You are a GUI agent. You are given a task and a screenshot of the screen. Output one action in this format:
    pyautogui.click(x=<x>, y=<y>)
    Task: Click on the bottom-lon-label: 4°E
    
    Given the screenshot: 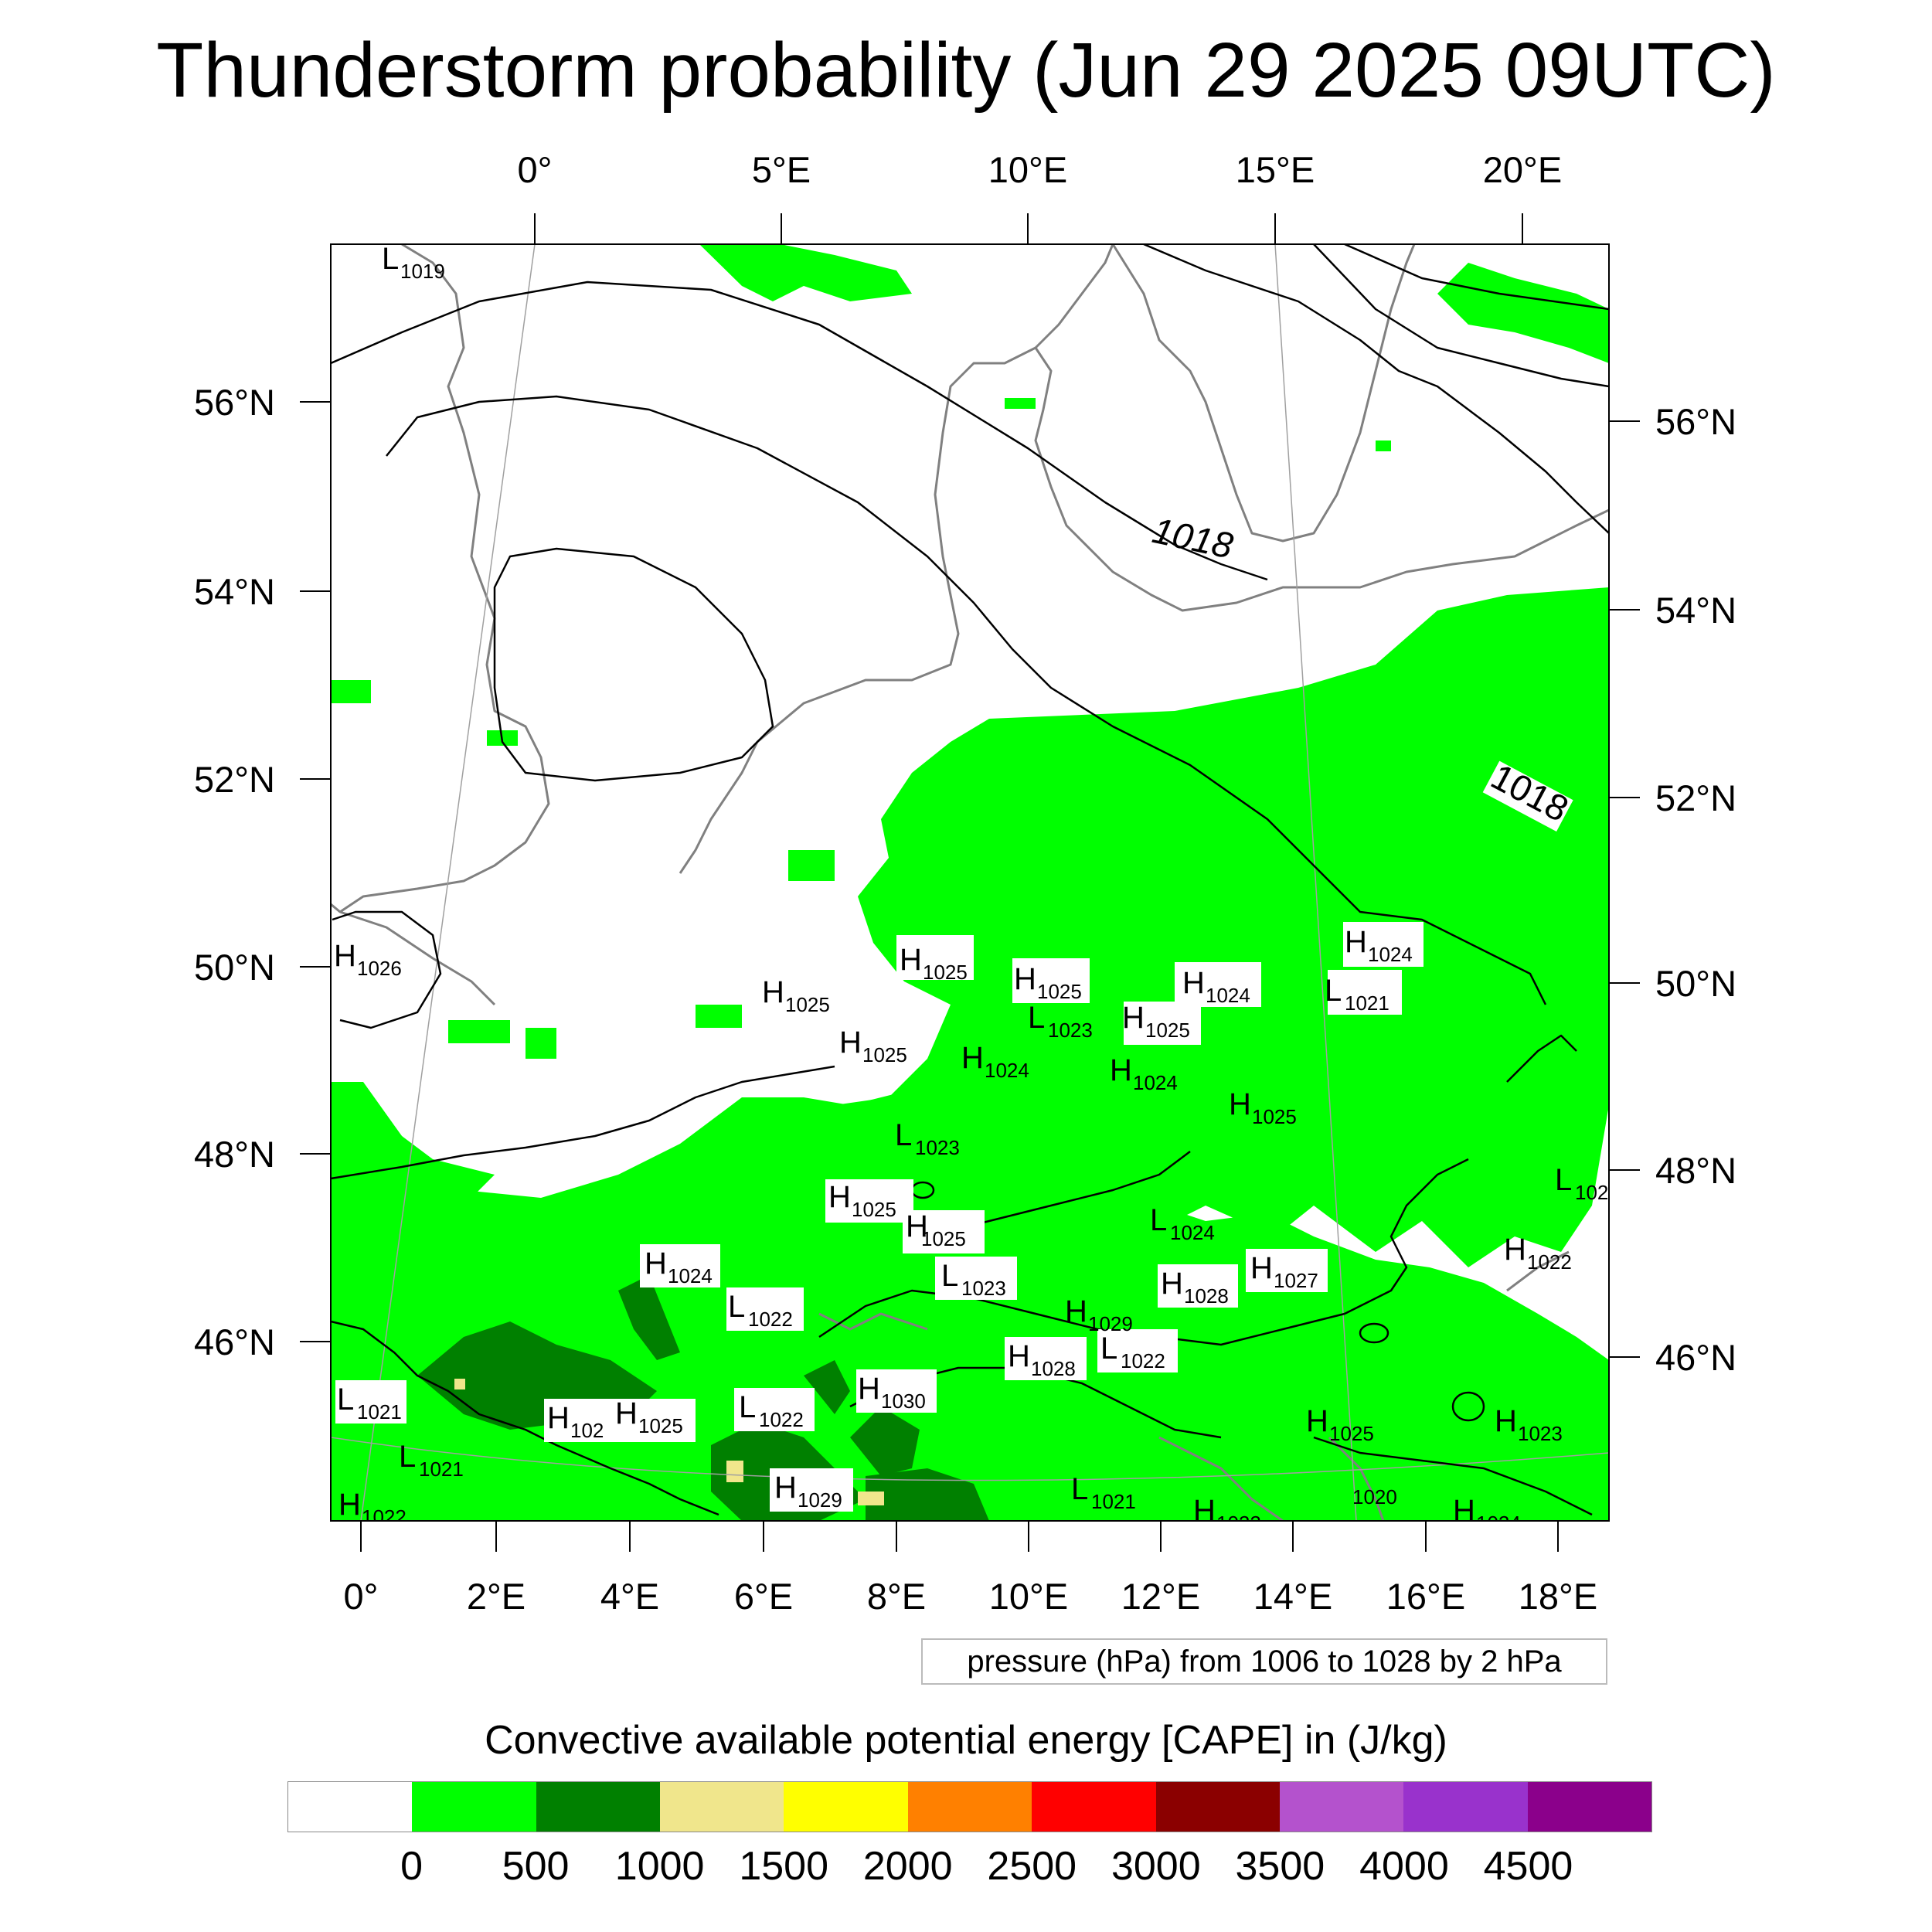 What is the action you would take?
    pyautogui.click(x=629, y=1597)
    